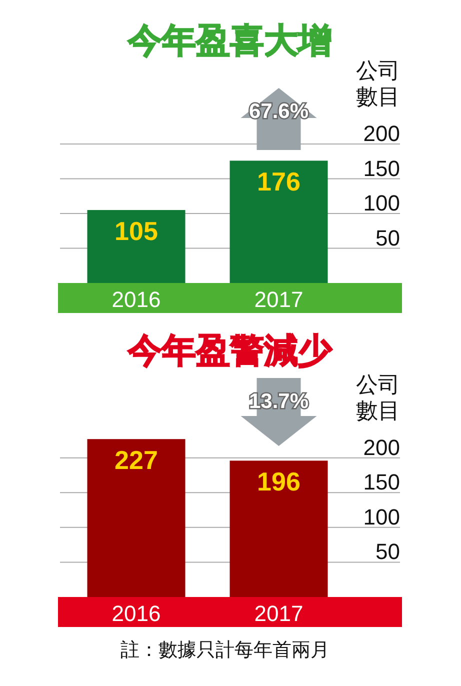  I want to click on data-label: 105, so click(136, 231).